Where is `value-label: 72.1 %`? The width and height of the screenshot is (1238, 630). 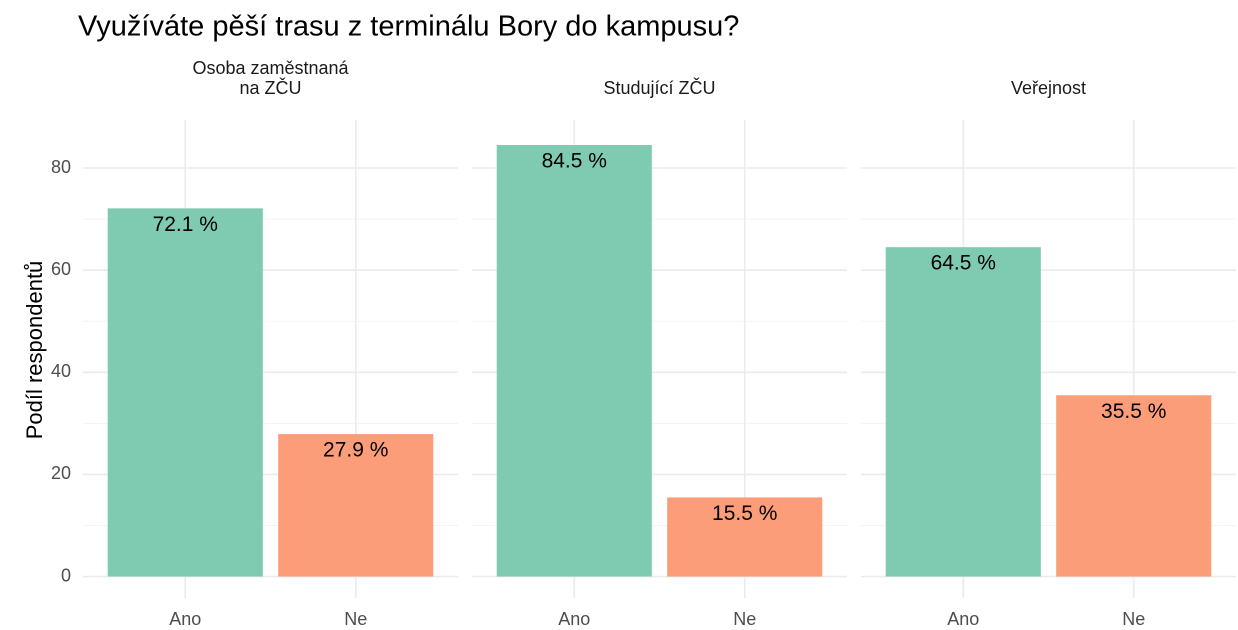 value-label: 72.1 % is located at coordinates (185, 224).